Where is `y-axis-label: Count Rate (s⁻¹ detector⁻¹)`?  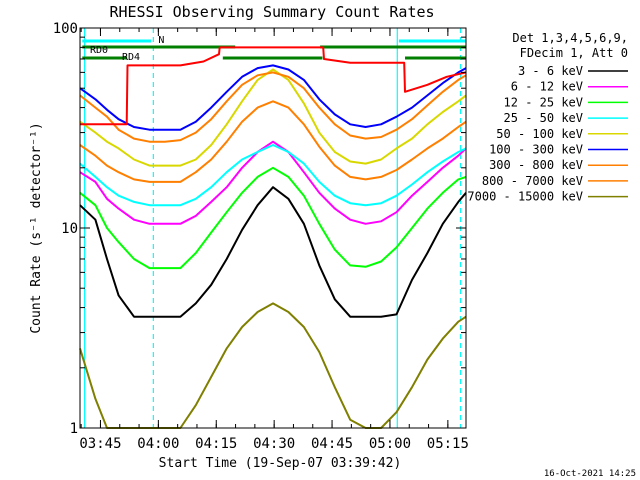 y-axis-label: Count Rate (s⁻¹ detector⁻¹) is located at coordinates (36, 227).